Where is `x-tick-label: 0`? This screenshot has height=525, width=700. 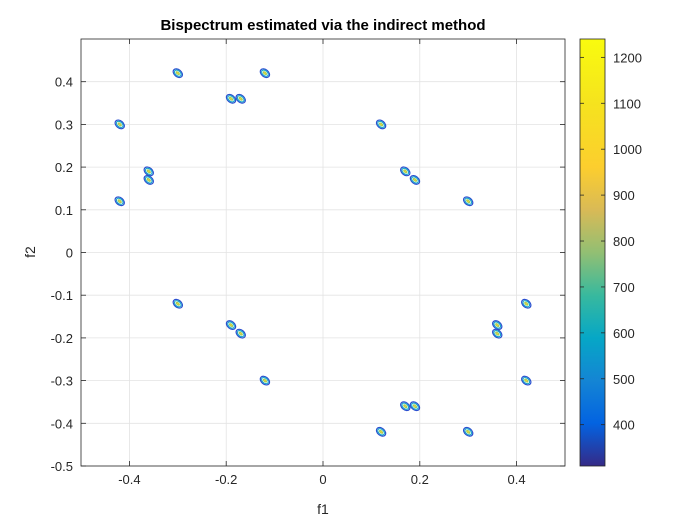 x-tick-label: 0 is located at coordinates (322, 479).